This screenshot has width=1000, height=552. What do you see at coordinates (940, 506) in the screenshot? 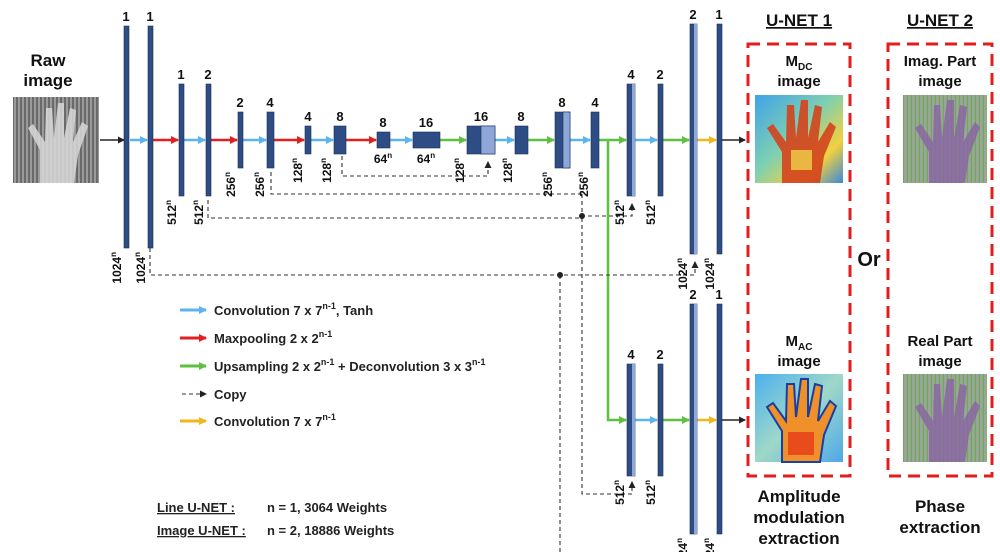
I see `unet2-caption-line1: Phase` at bounding box center [940, 506].